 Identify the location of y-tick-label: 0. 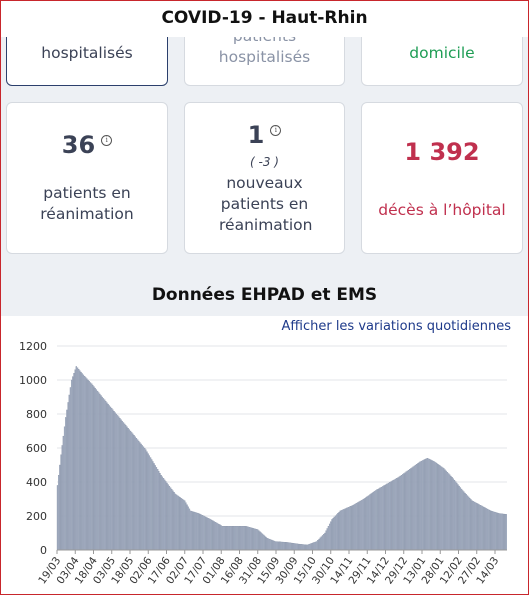
(43, 550).